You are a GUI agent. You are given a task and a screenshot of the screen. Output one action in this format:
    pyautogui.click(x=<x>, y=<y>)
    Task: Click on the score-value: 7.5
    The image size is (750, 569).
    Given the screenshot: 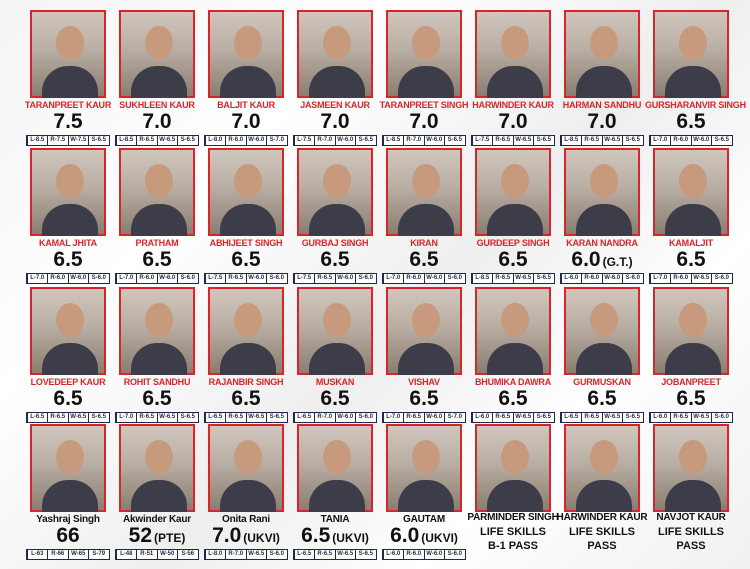 What is the action you would take?
    pyautogui.click(x=68, y=121)
    